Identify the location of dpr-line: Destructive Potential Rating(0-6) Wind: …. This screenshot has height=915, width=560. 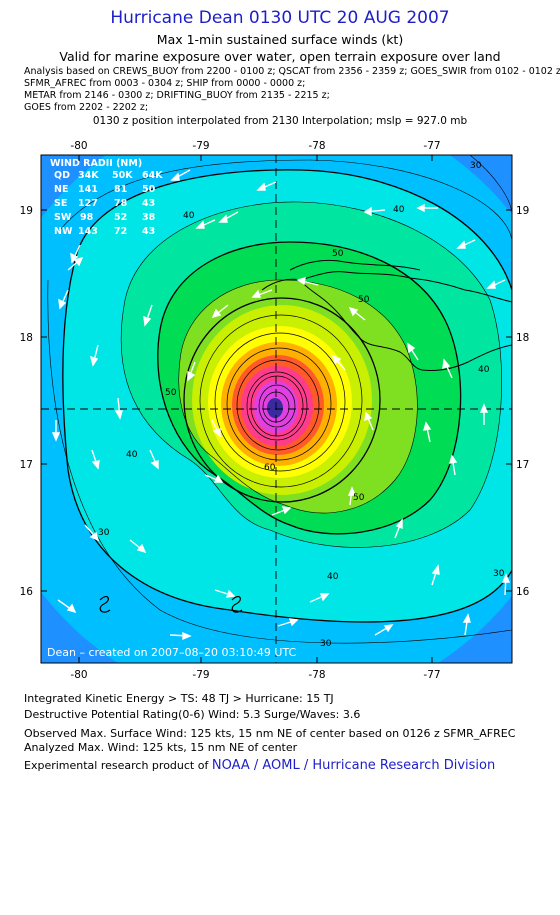
(192, 714).